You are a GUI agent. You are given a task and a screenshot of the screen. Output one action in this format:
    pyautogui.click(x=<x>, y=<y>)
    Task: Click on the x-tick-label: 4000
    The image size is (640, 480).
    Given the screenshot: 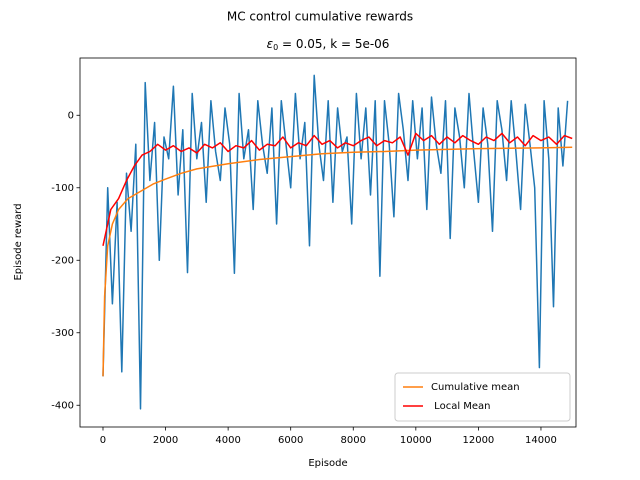 What is the action you would take?
    pyautogui.click(x=227, y=440)
    